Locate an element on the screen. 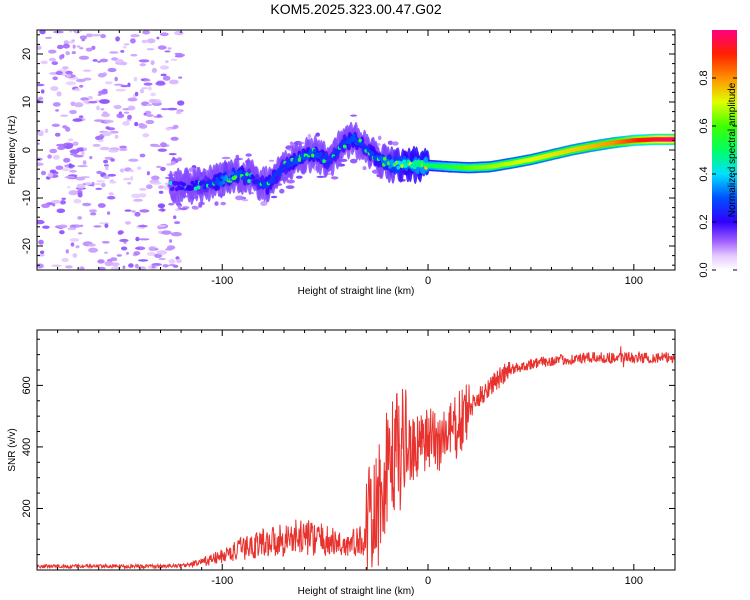 This screenshot has width=750, height=600. snr-y-tick-label-2: 400 is located at coordinates (27, 447).